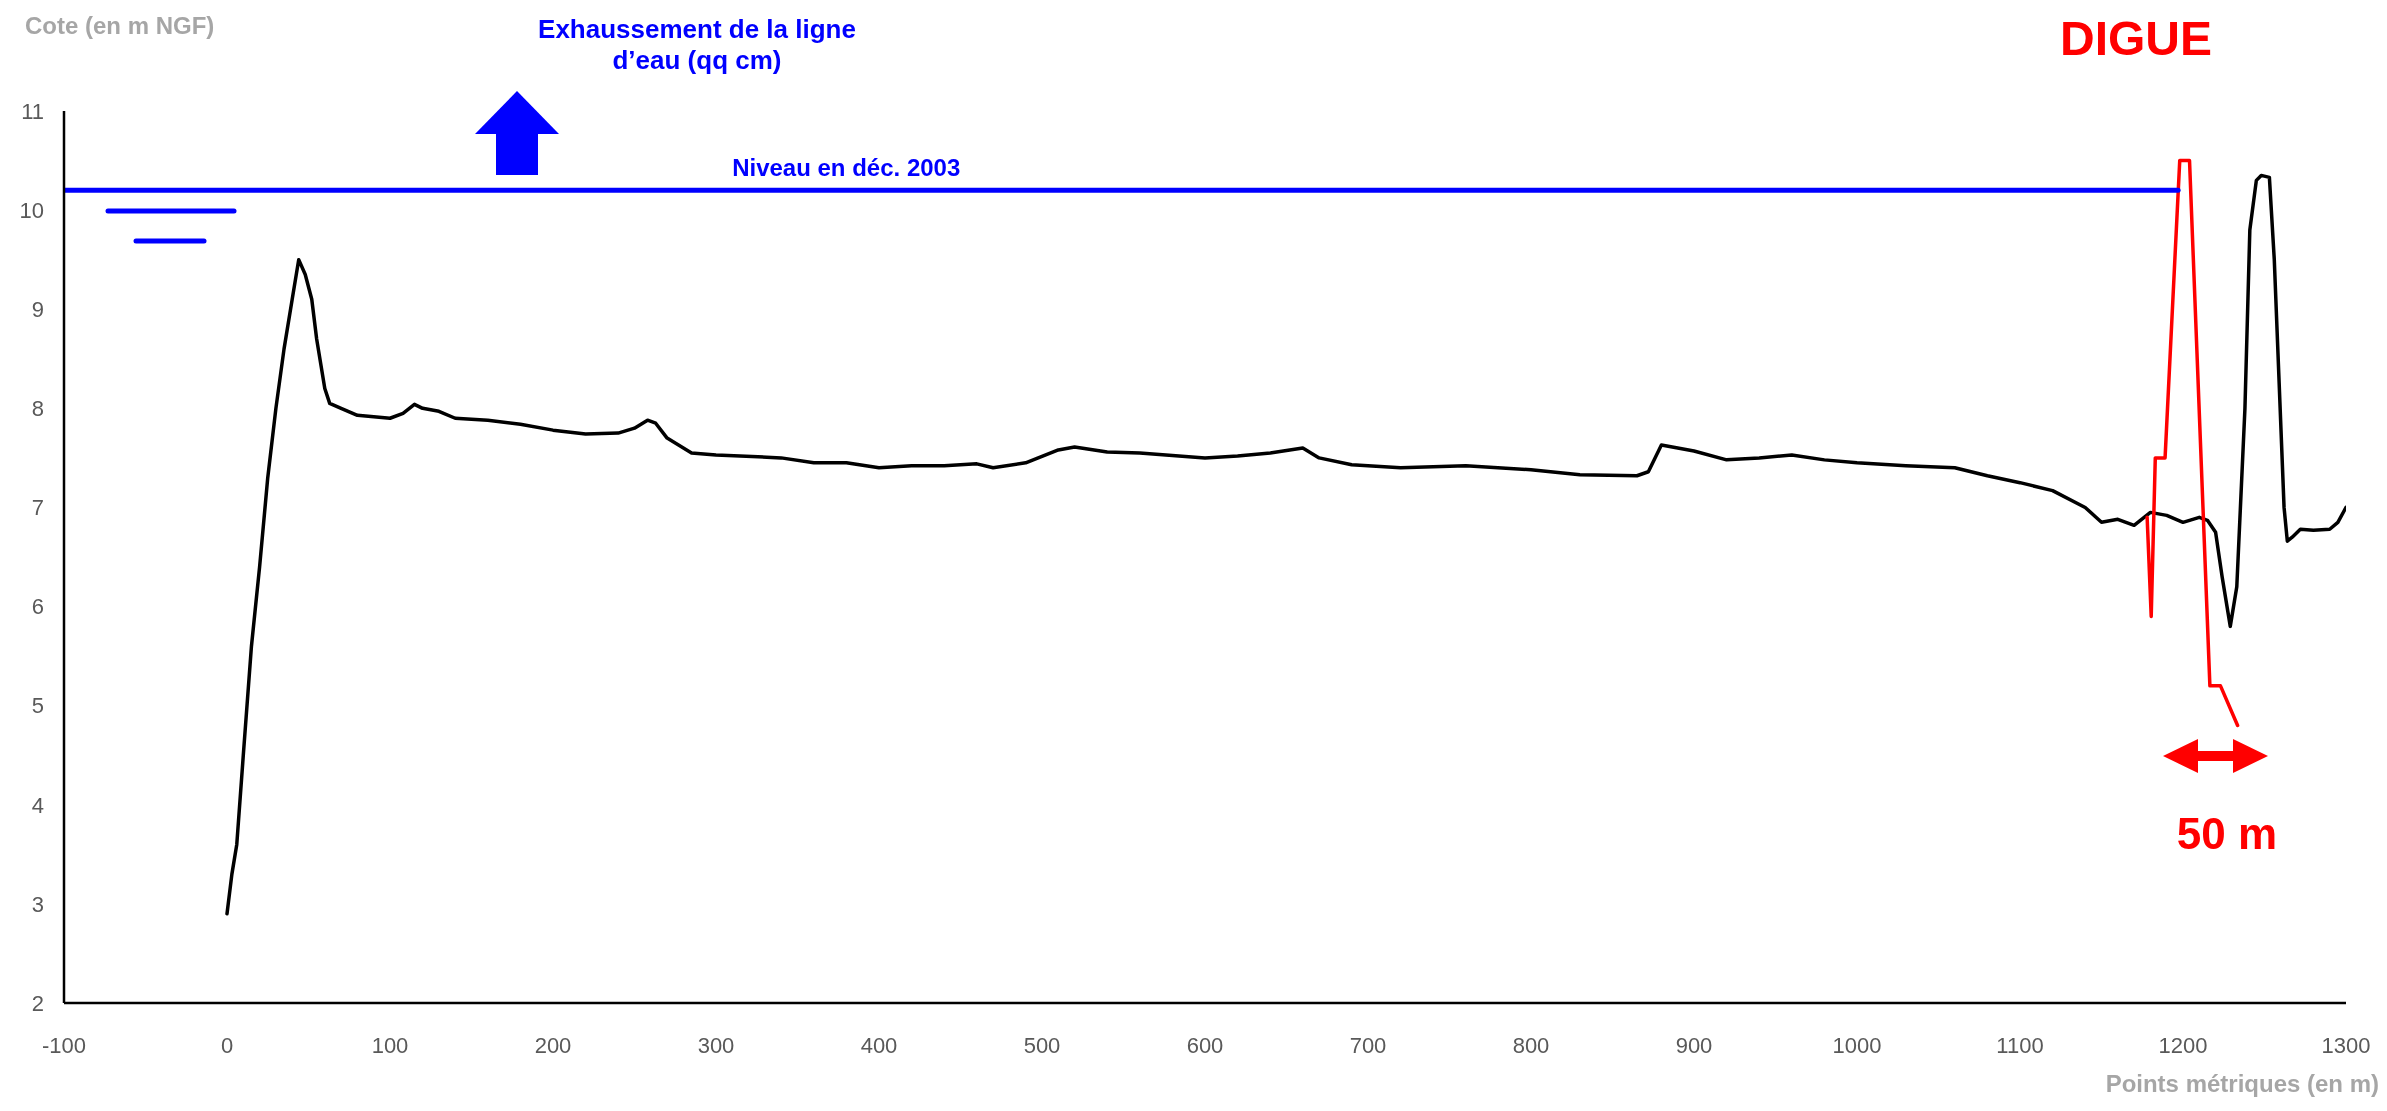 The image size is (2387, 1111). Describe the element at coordinates (64, 1045) in the screenshot. I see `x-tick-label: -100` at that location.